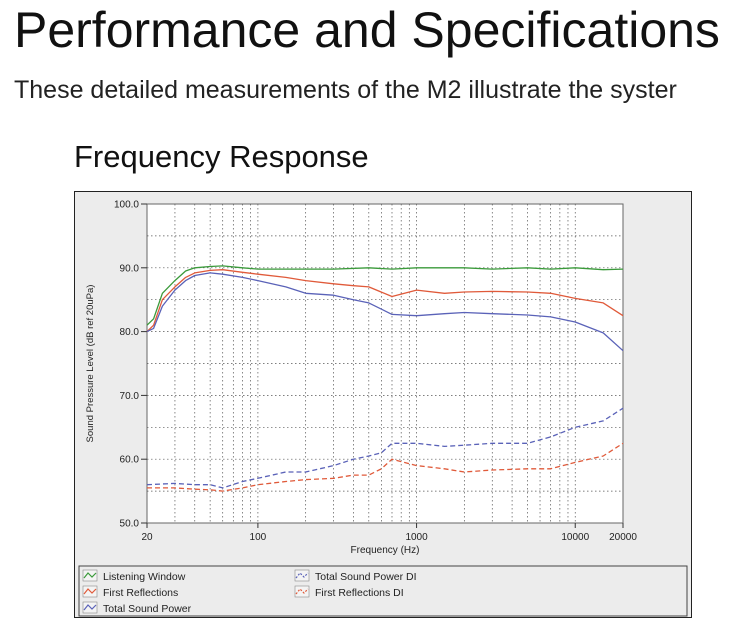  I want to click on legend-box, so click(383, 591).